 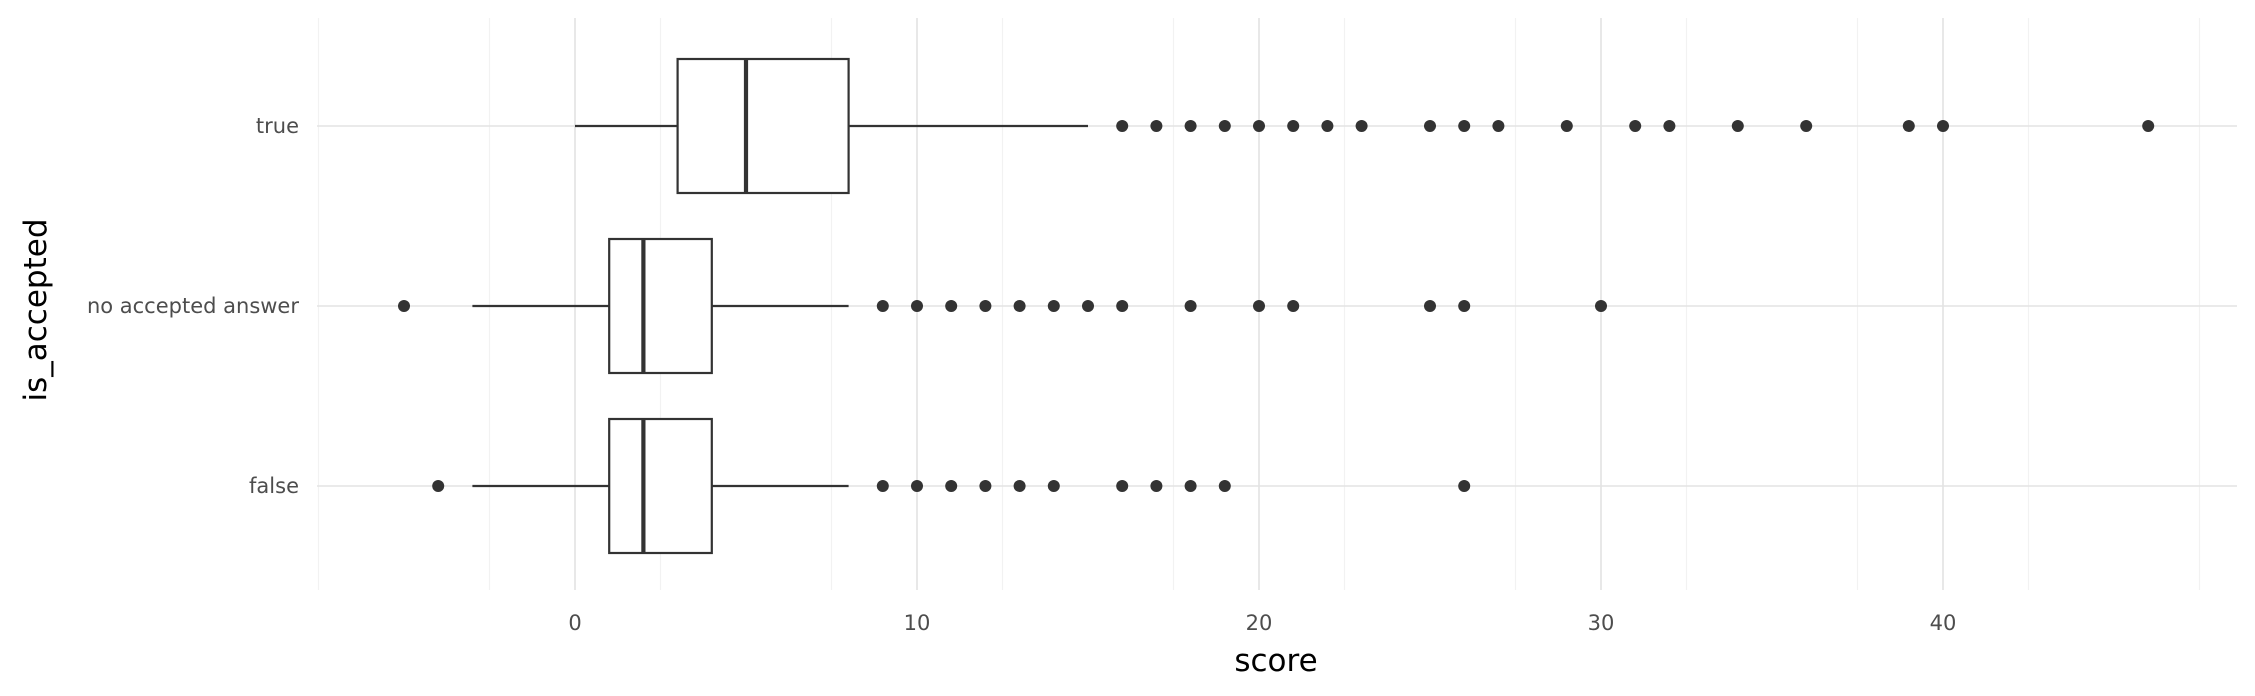 I want to click on x-tick-label: 20, so click(x=1259, y=623).